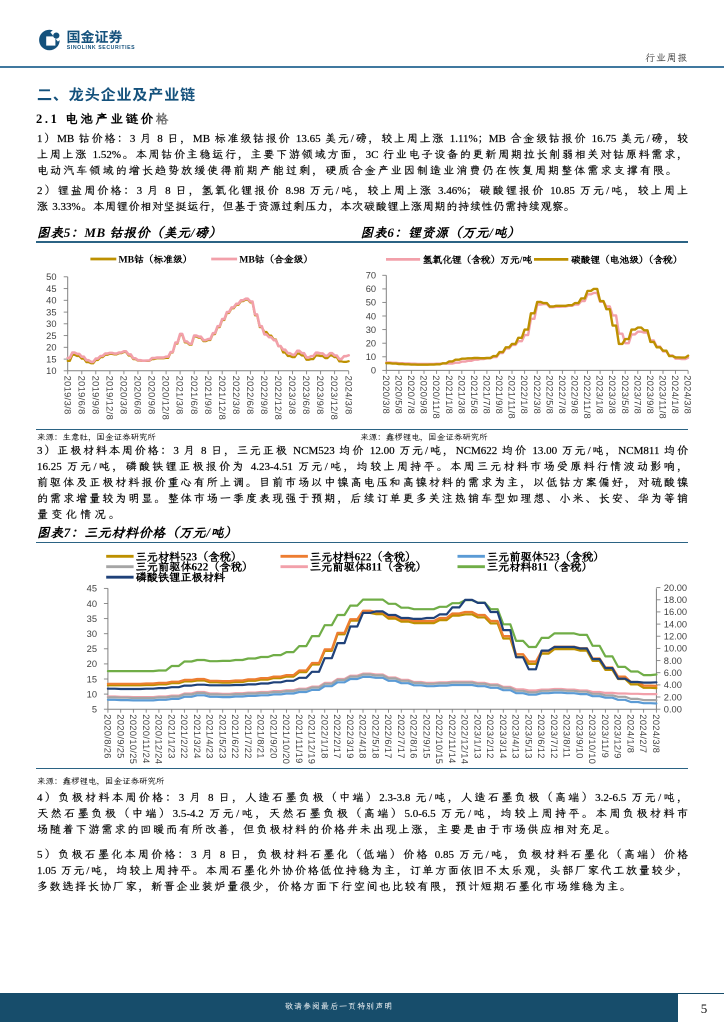 Image resolution: width=724 pixels, height=1024 pixels. Describe the element at coordinates (194, 395) in the screenshot. I see `svg-text: 2021/6/8` at that location.